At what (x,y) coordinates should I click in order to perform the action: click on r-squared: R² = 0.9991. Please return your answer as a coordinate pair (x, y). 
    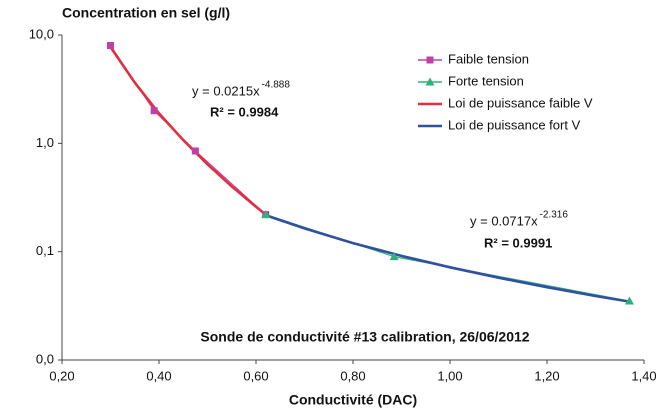
    Looking at the image, I should click on (518, 242).